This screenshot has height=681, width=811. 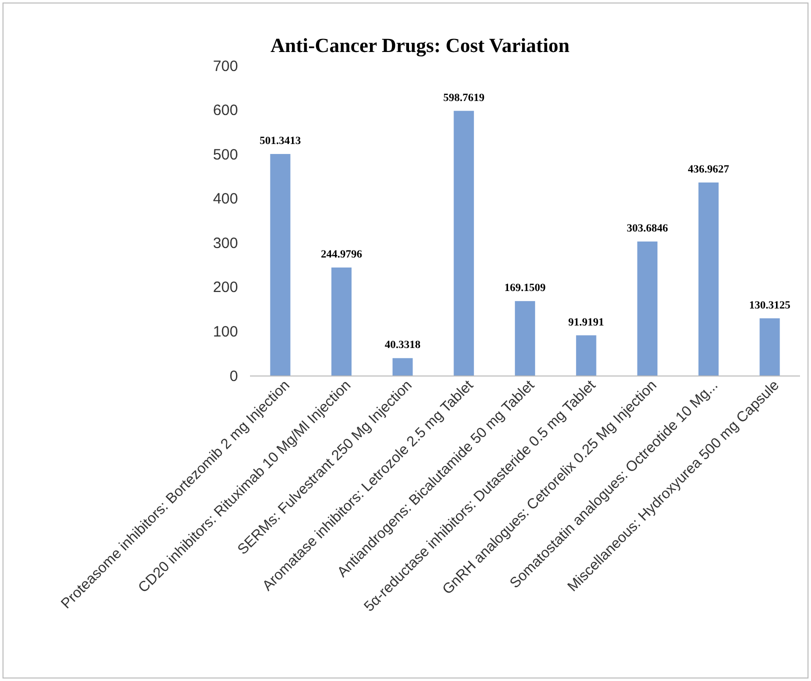 I want to click on y-tick-label: 600, so click(x=225, y=111).